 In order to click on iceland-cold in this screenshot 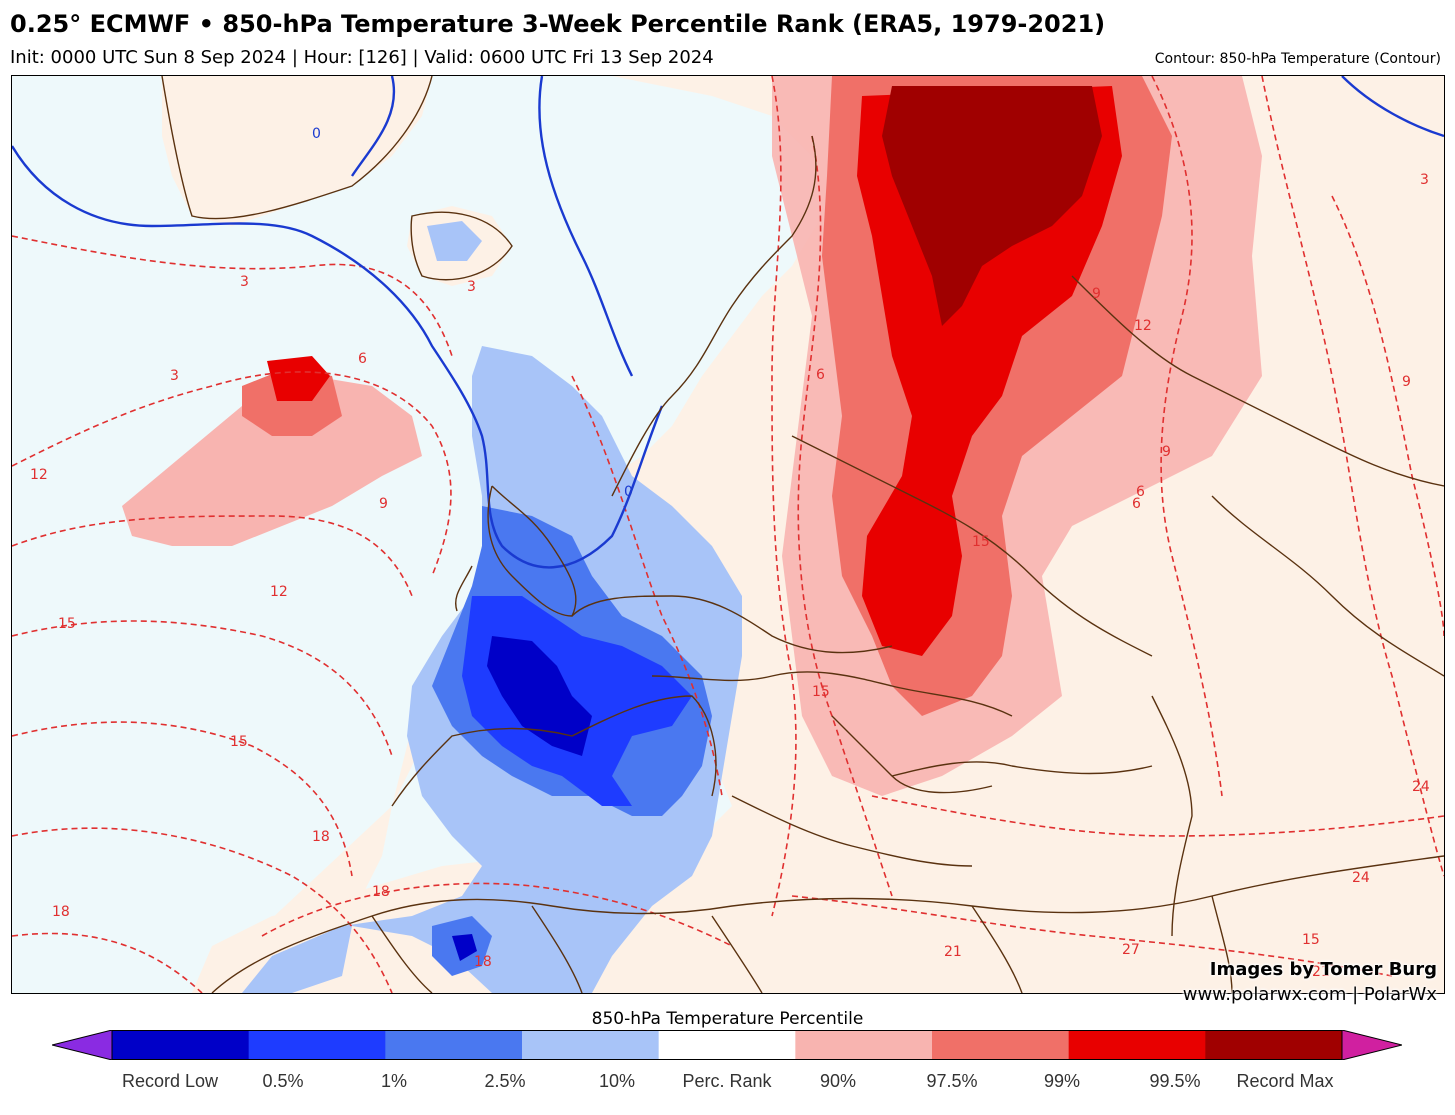, I will do `click(454, 241)`.